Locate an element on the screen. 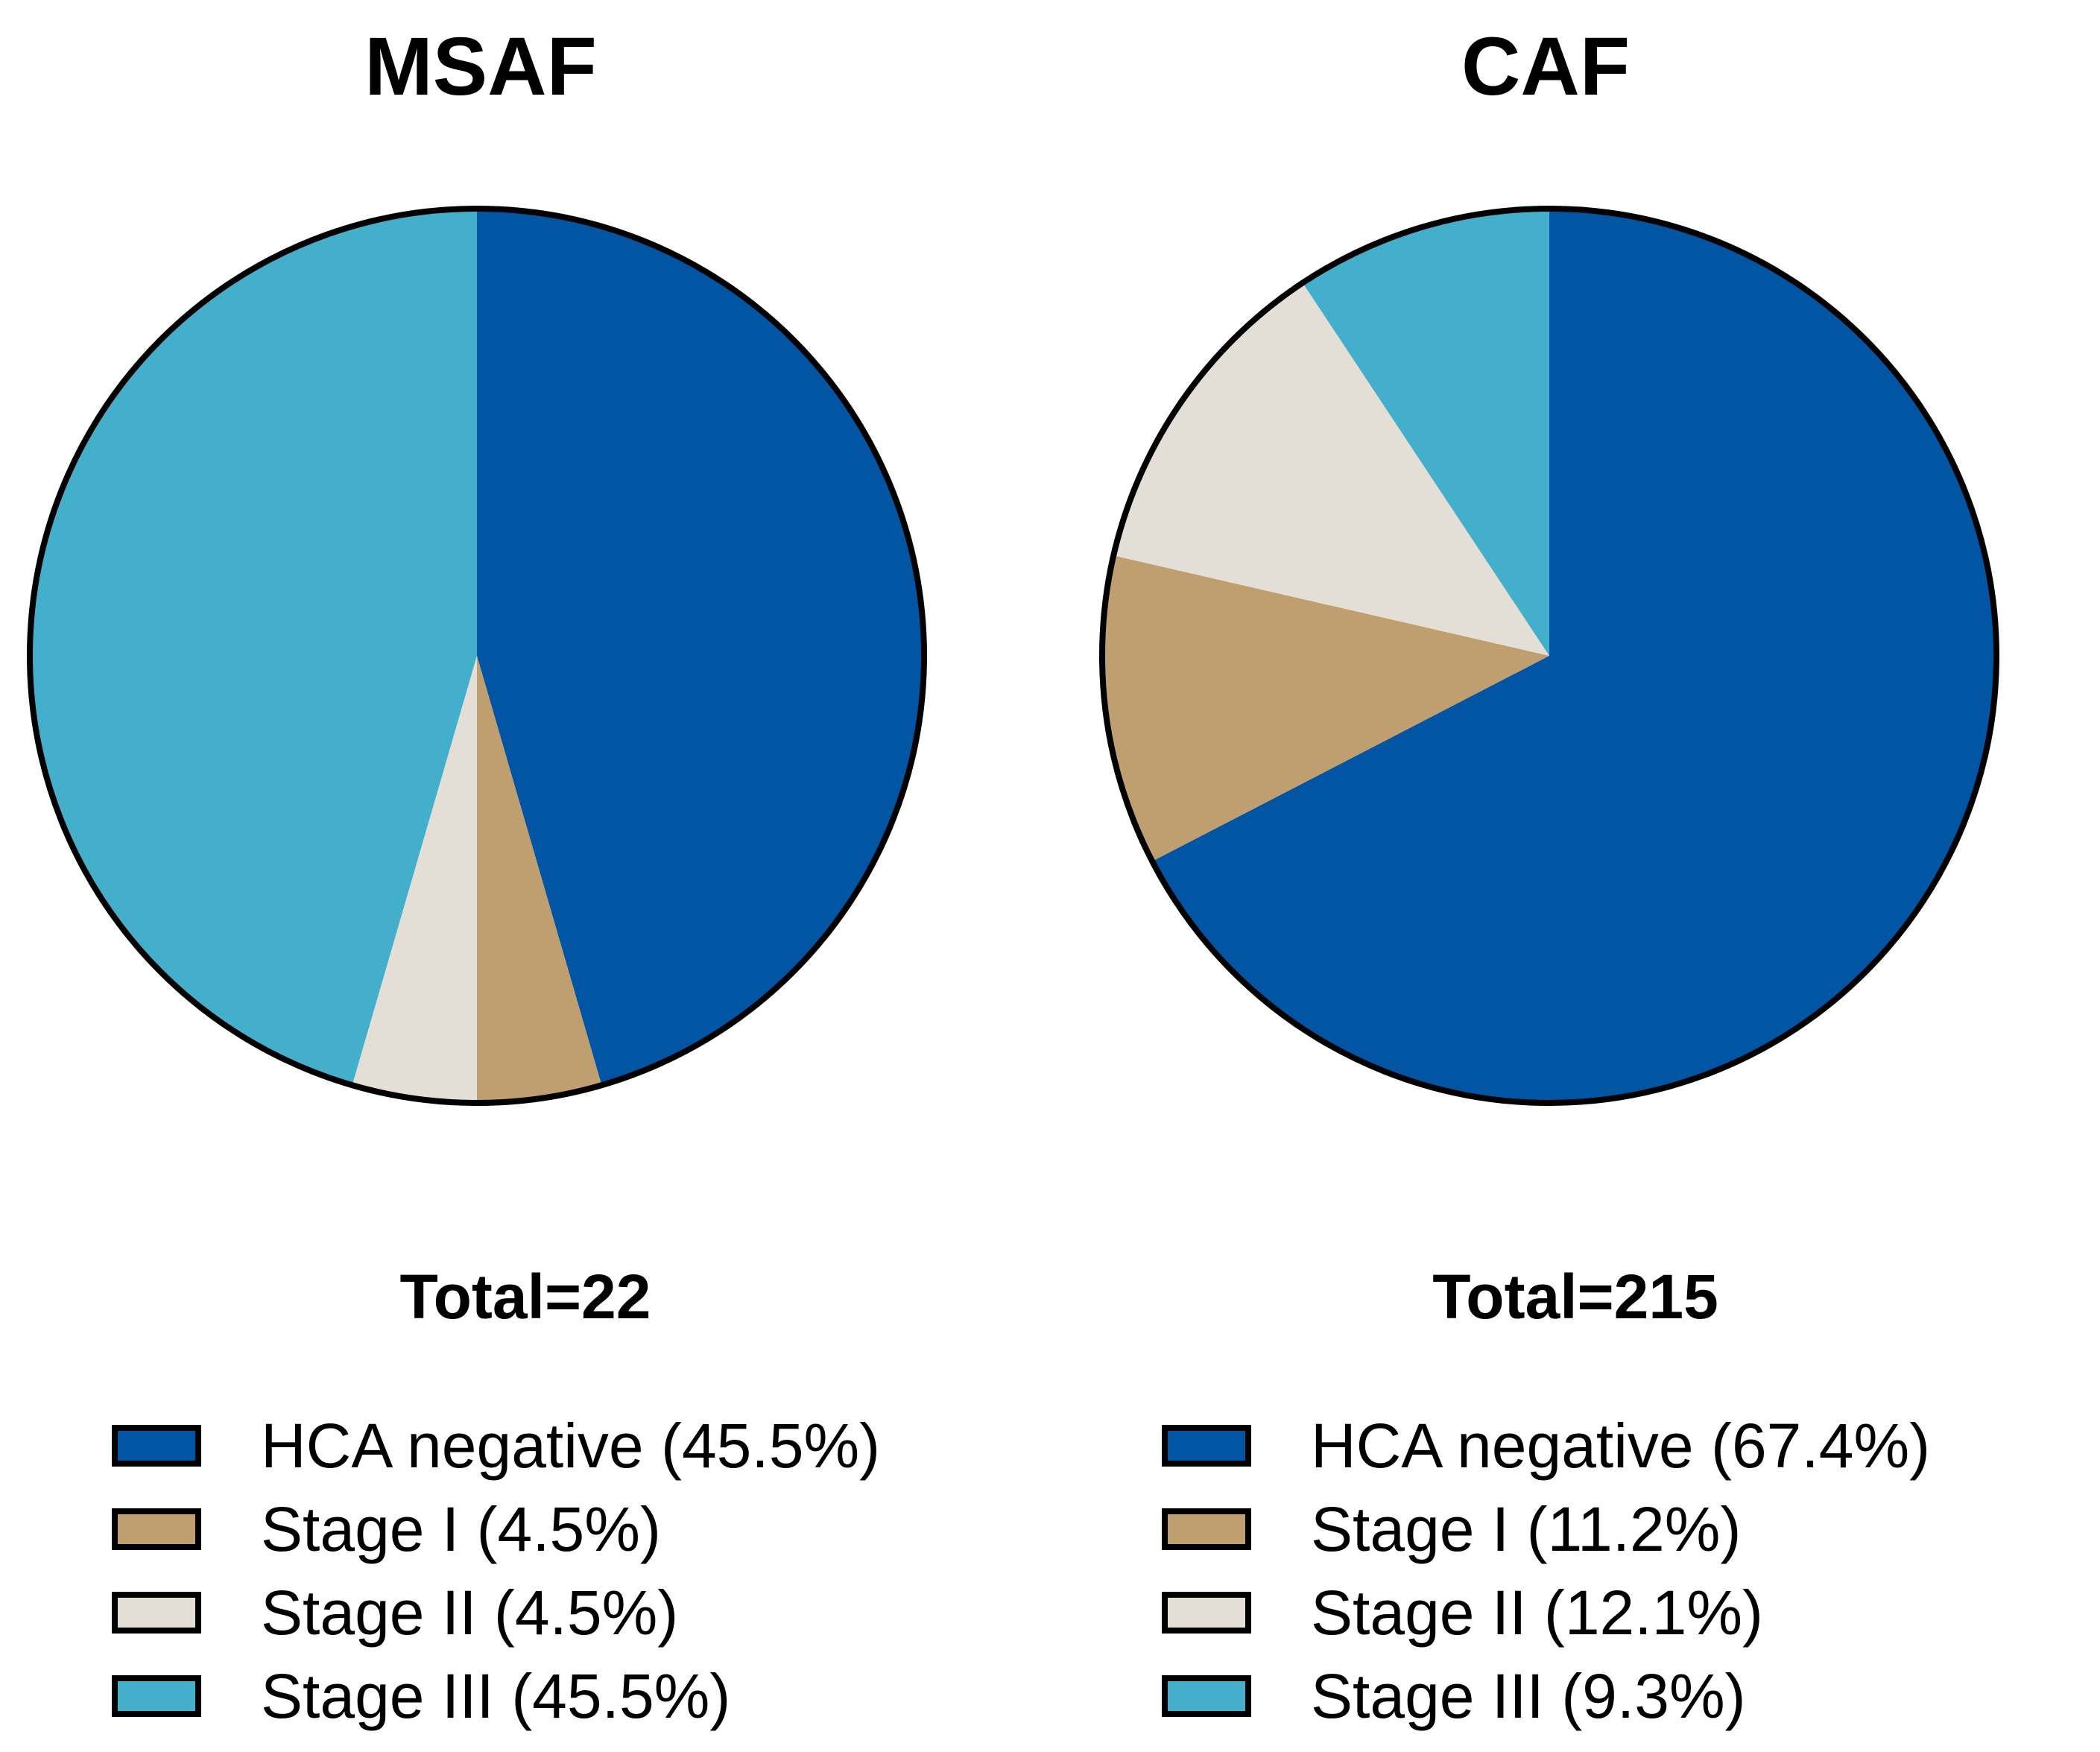 The image size is (2100, 1752). legend-label: Stage III (9.3%) is located at coordinates (1528, 1696).